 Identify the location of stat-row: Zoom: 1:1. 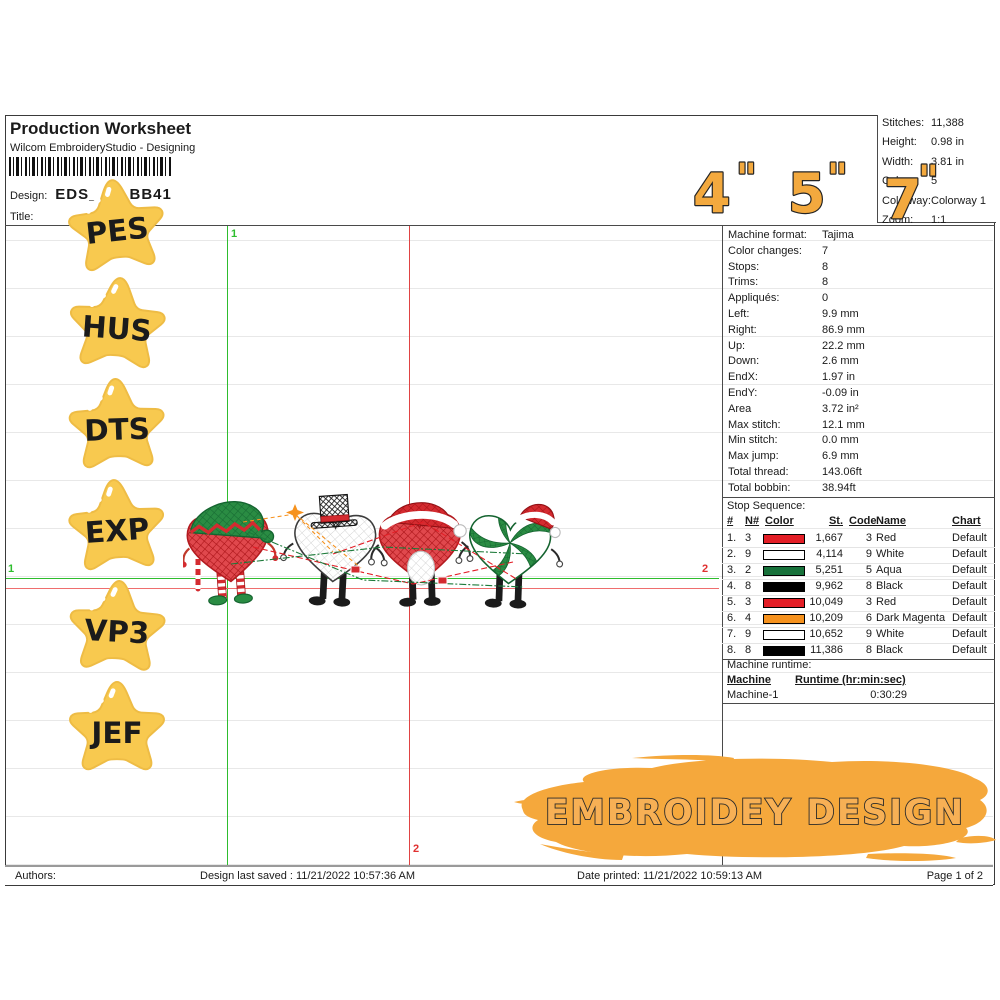
(937, 221).